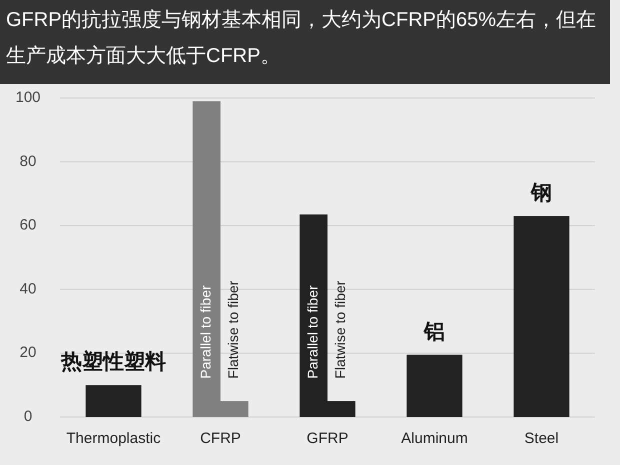 The width and height of the screenshot is (620, 465). What do you see at coordinates (114, 438) in the screenshot?
I see `x-tick-label: Thermoplastic` at bounding box center [114, 438].